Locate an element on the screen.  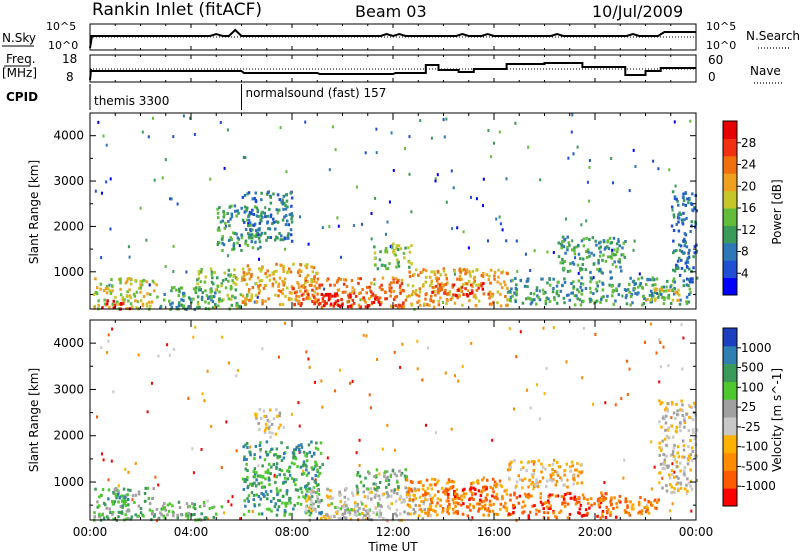
nave-right-tick-bottom: 0 is located at coordinates (712, 77).